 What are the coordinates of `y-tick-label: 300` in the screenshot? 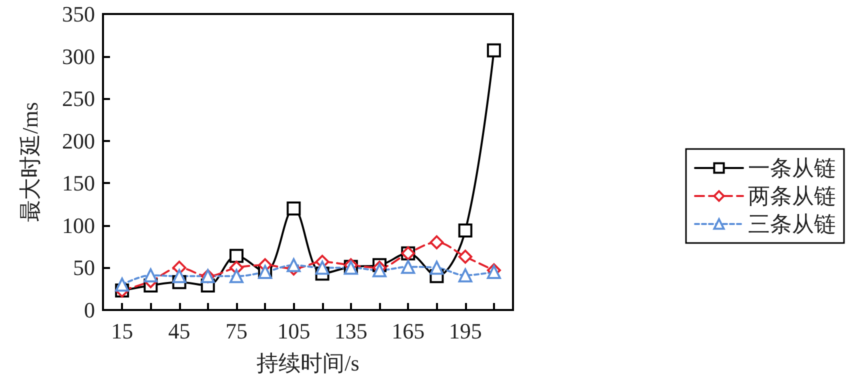 It's located at (78, 56).